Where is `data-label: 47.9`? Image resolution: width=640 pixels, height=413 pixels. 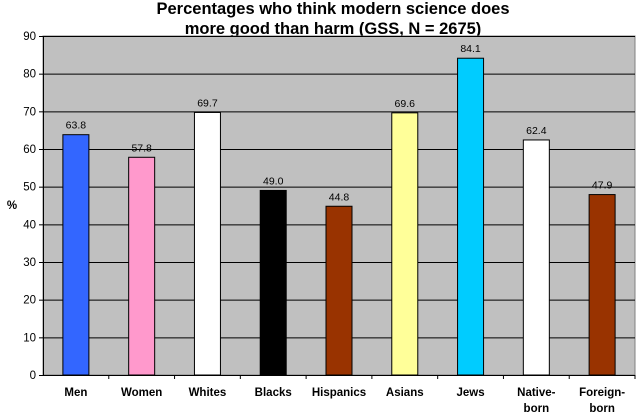
data-label: 47.9 is located at coordinates (602, 186).